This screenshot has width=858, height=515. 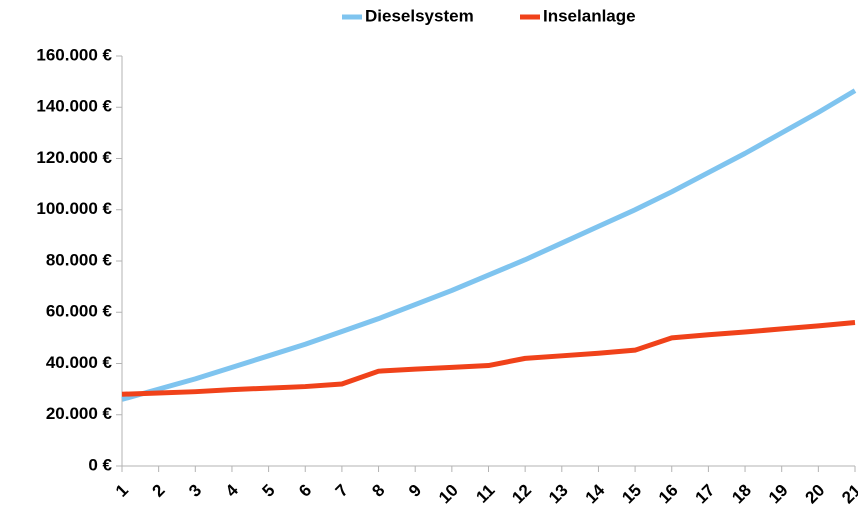 What do you see at coordinates (79, 413) in the screenshot?
I see `y-tick-label: 20.000 €` at bounding box center [79, 413].